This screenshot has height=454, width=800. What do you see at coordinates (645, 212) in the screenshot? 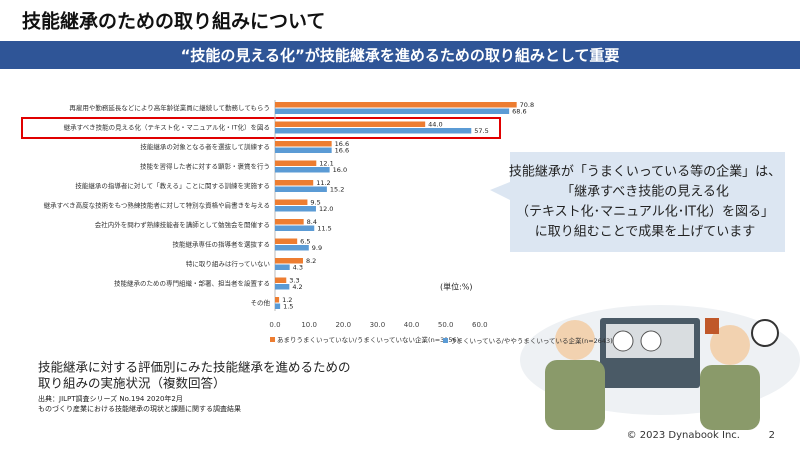
I see `callout-text: （テキスト化･マニュアル化･IT化）を図る」` at bounding box center [645, 212].